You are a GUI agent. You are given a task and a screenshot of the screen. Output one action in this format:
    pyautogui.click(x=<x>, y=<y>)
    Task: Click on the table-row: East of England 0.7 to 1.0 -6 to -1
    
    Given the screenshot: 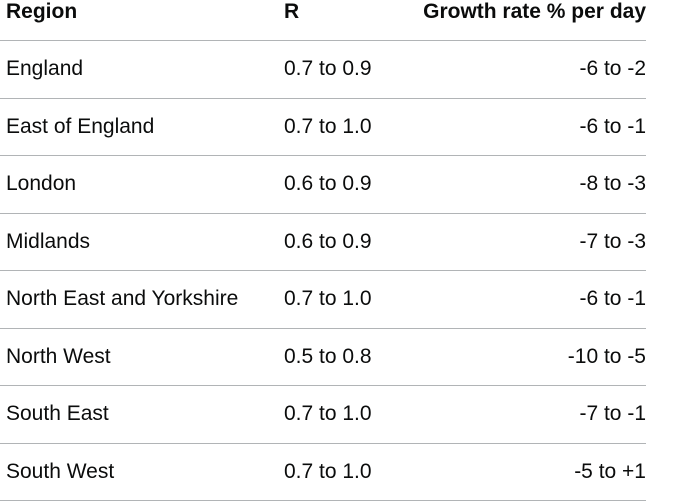 What is the action you would take?
    pyautogui.click(x=323, y=127)
    